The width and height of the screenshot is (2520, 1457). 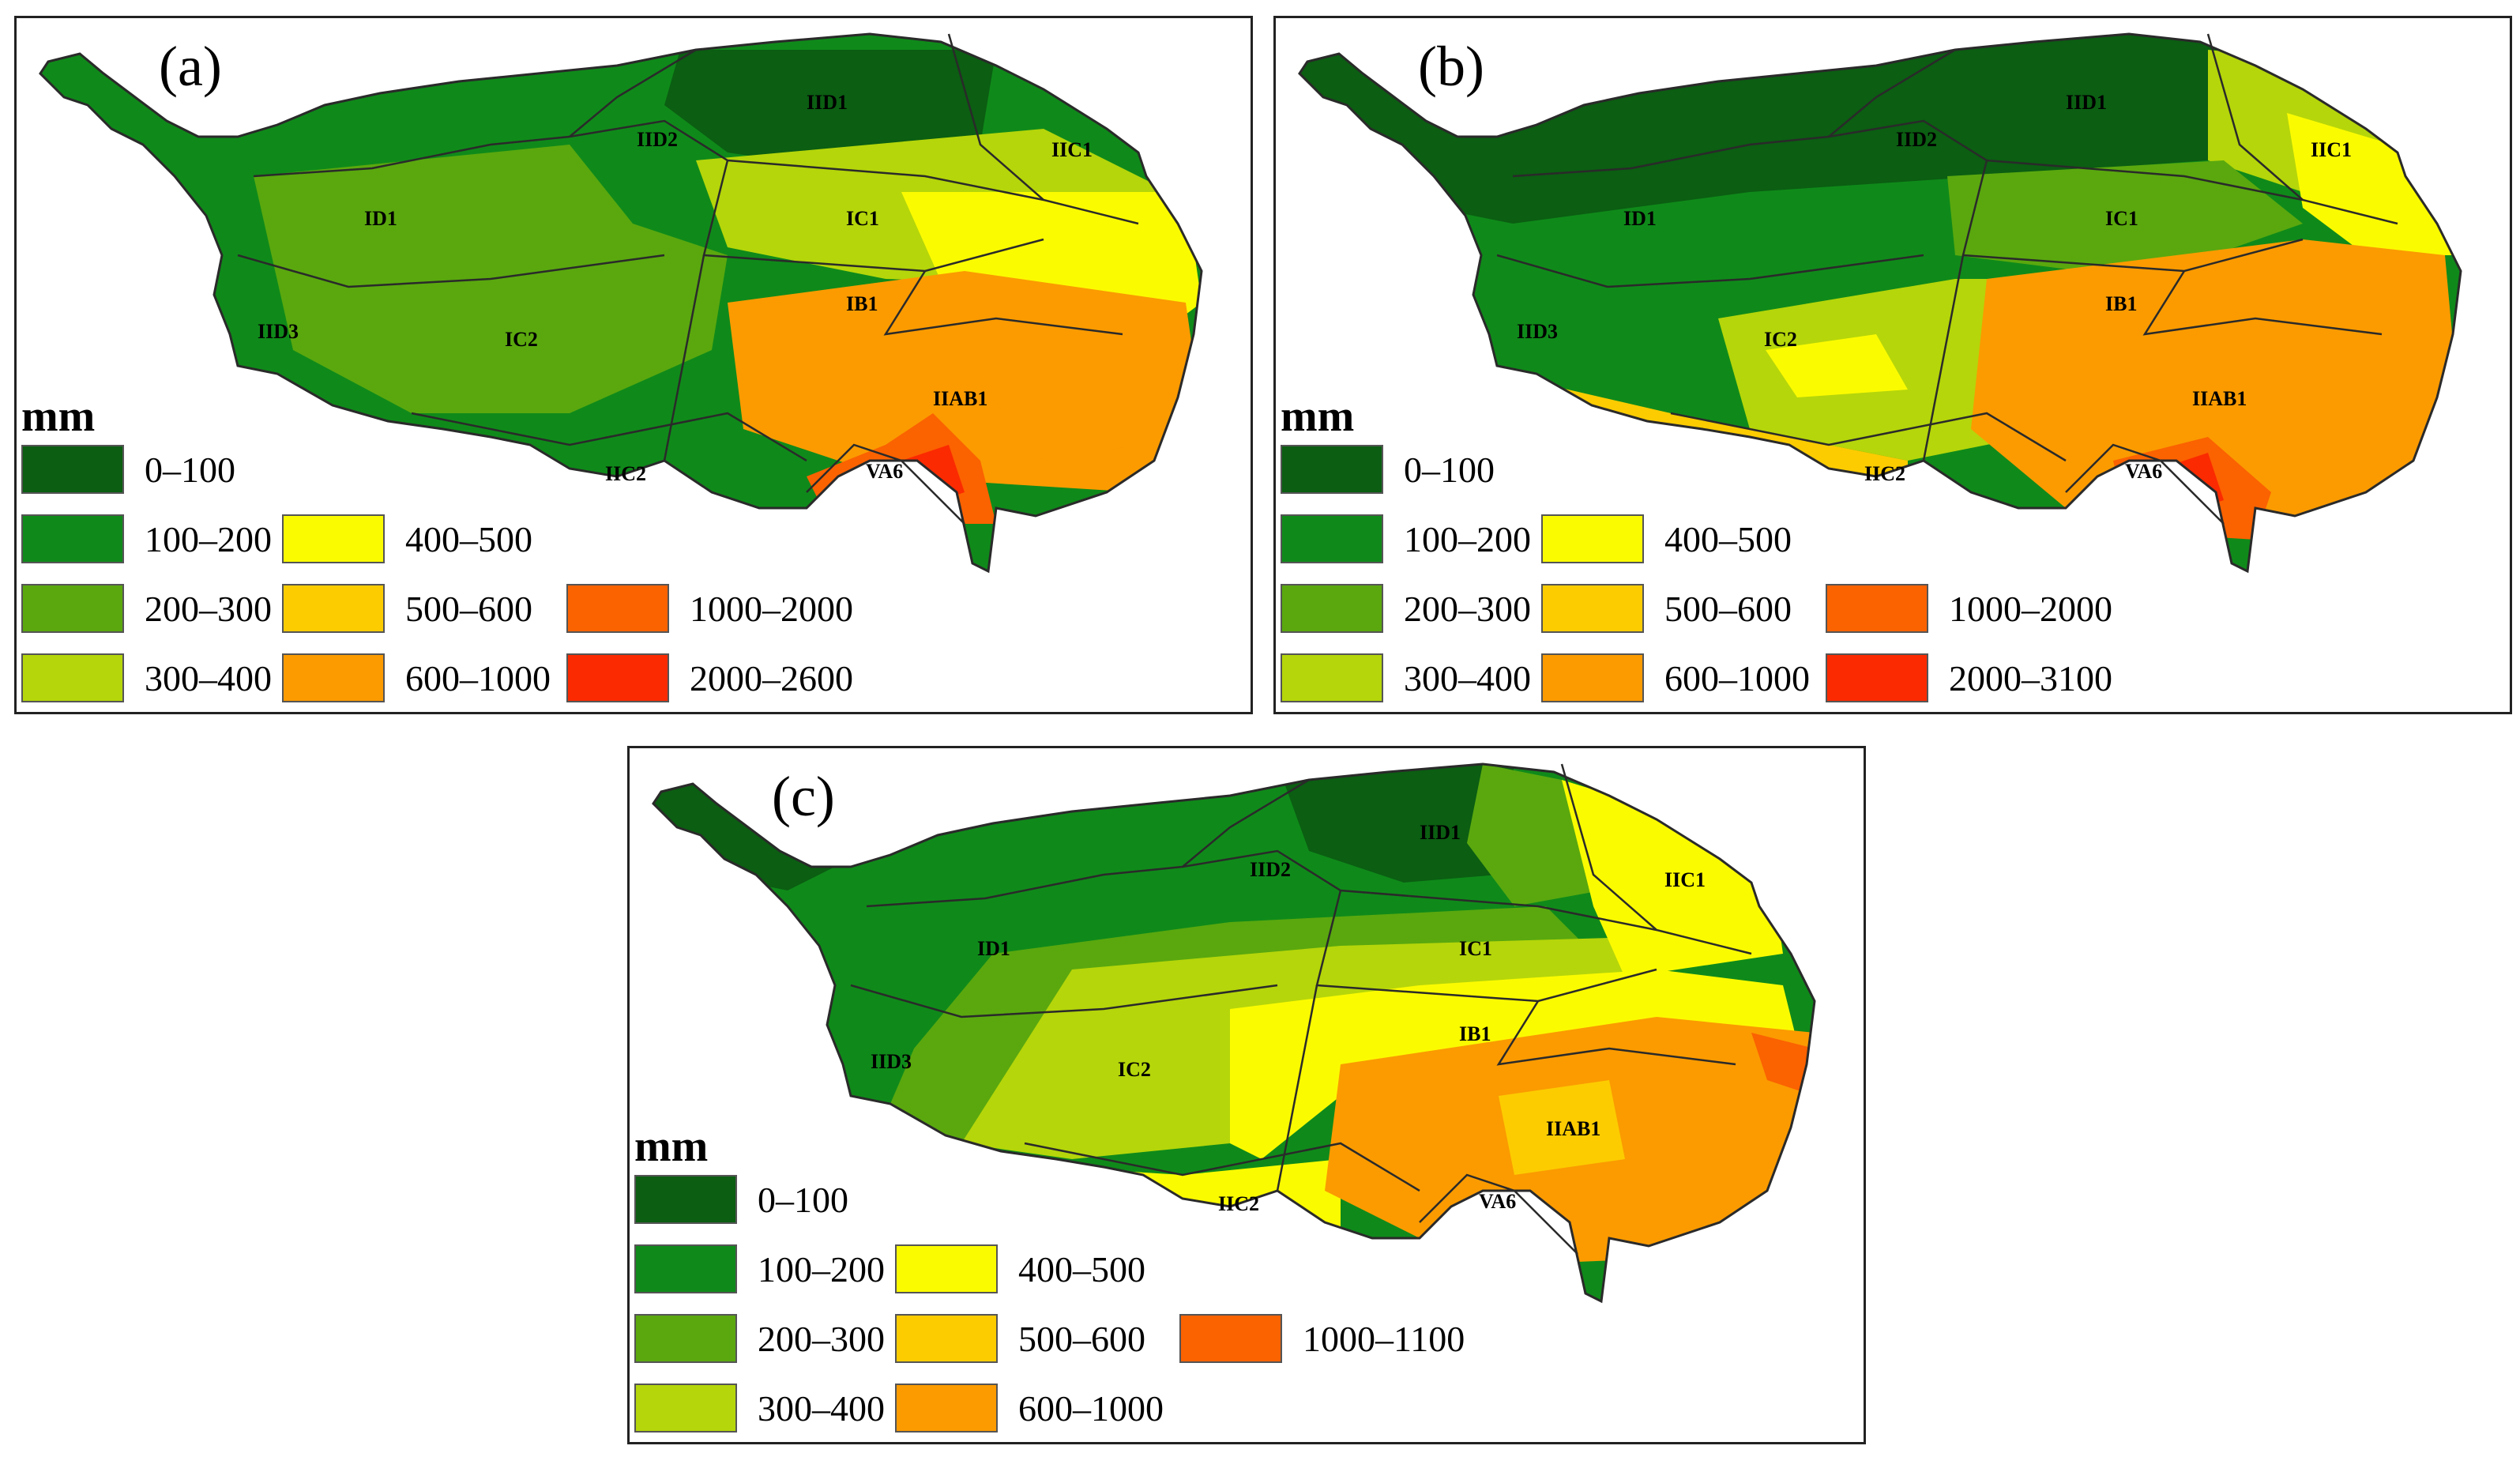 I want to click on region-boundaries-c, so click(x=1301, y=1009).